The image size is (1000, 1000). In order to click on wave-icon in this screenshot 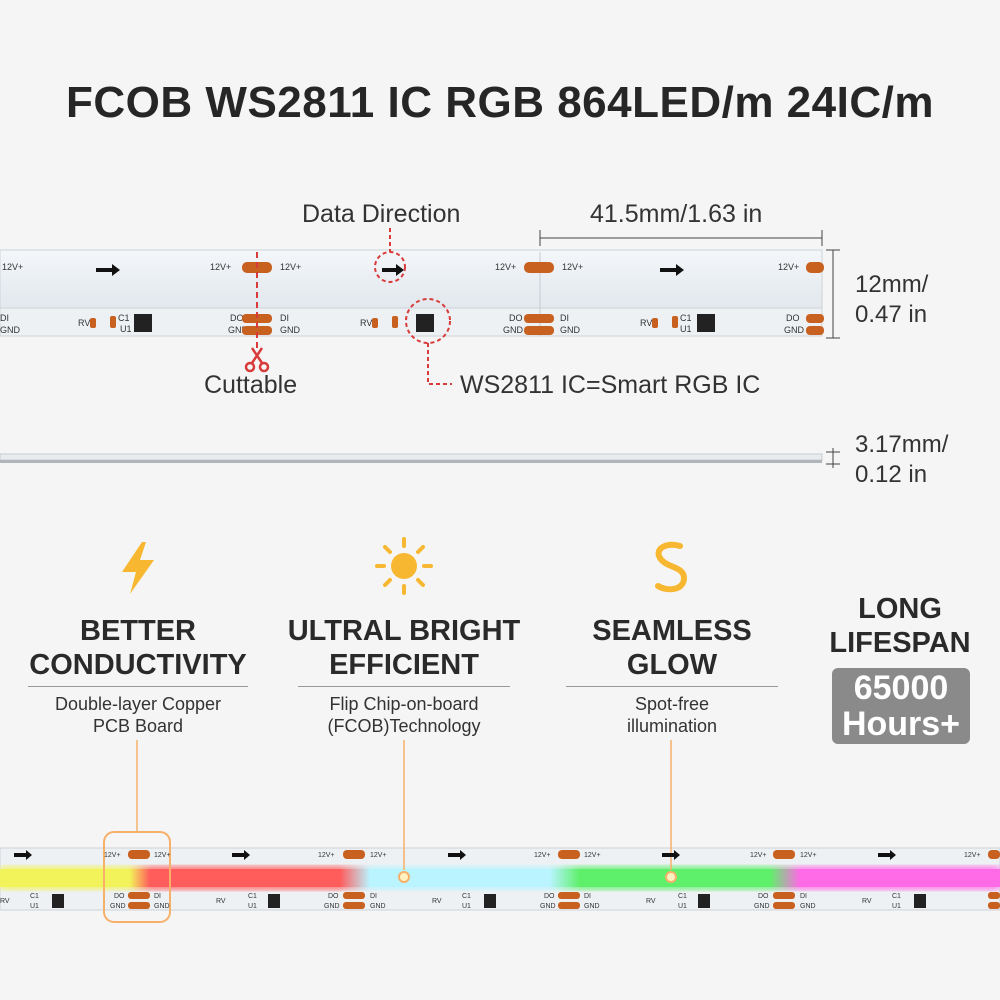, I will do `click(671, 567)`.